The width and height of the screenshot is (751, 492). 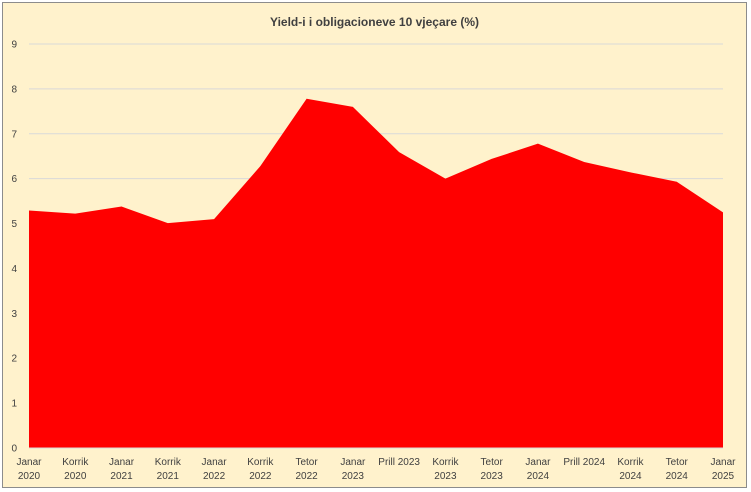 I want to click on y-tick-label: 4, so click(x=14, y=269).